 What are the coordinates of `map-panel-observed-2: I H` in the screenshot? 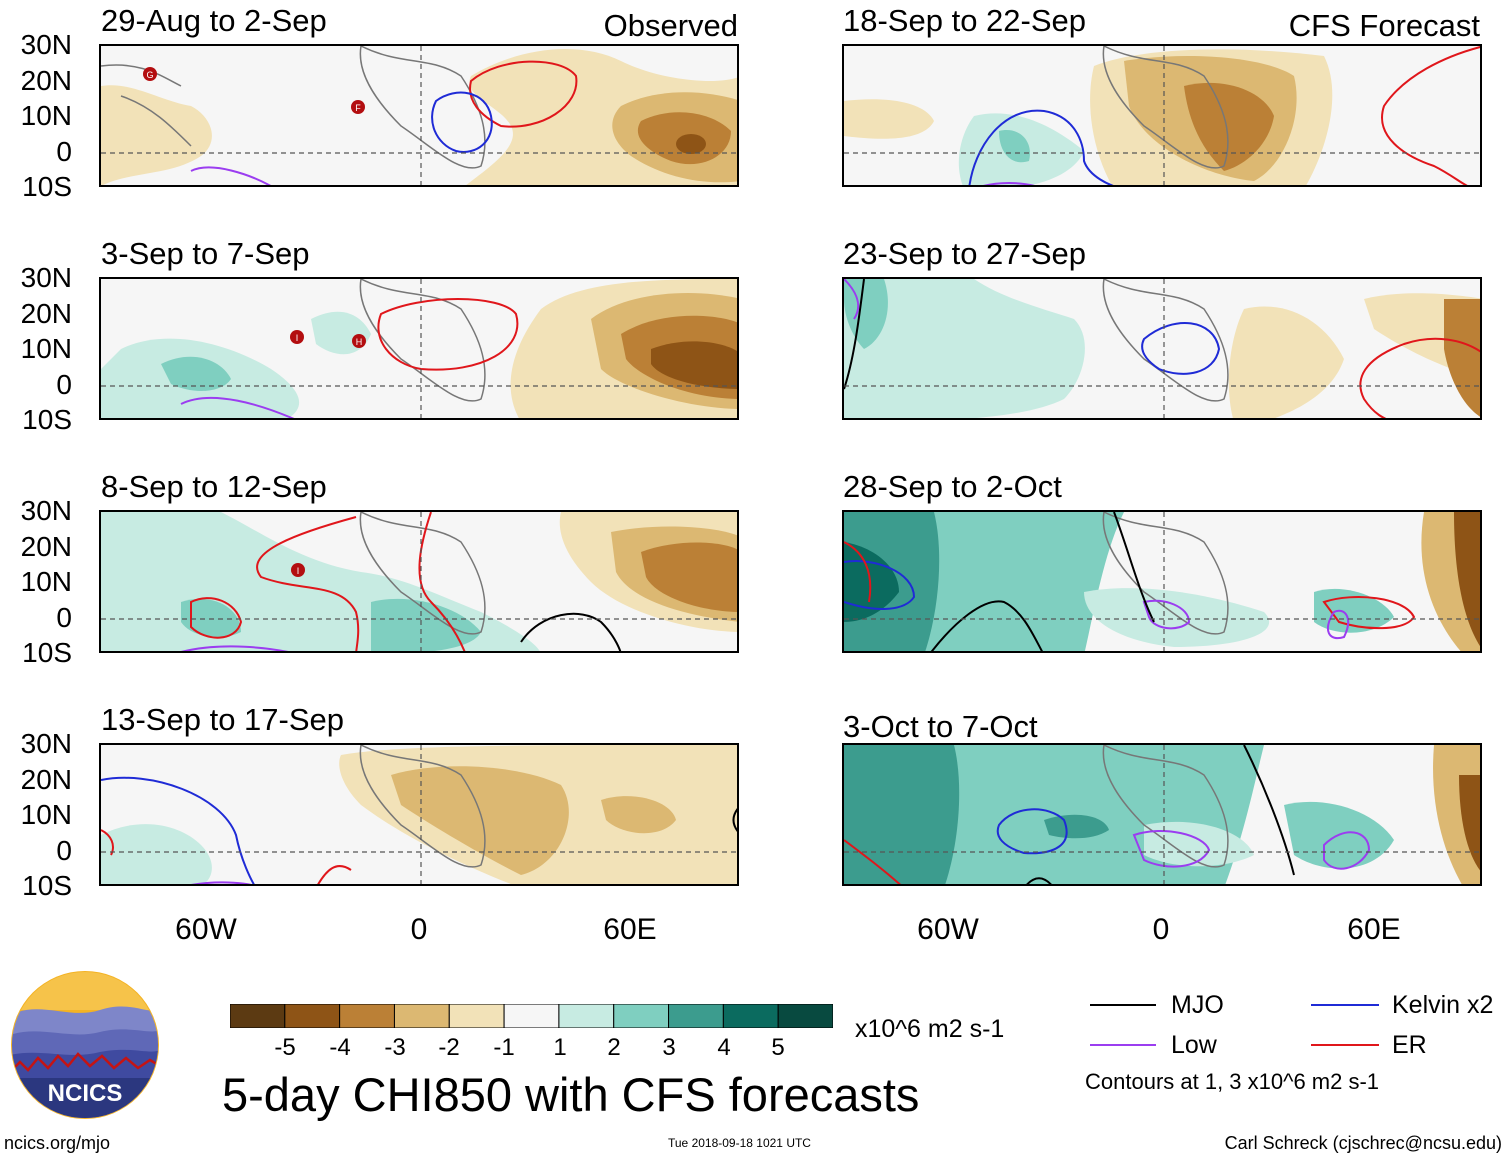 It's located at (419, 348).